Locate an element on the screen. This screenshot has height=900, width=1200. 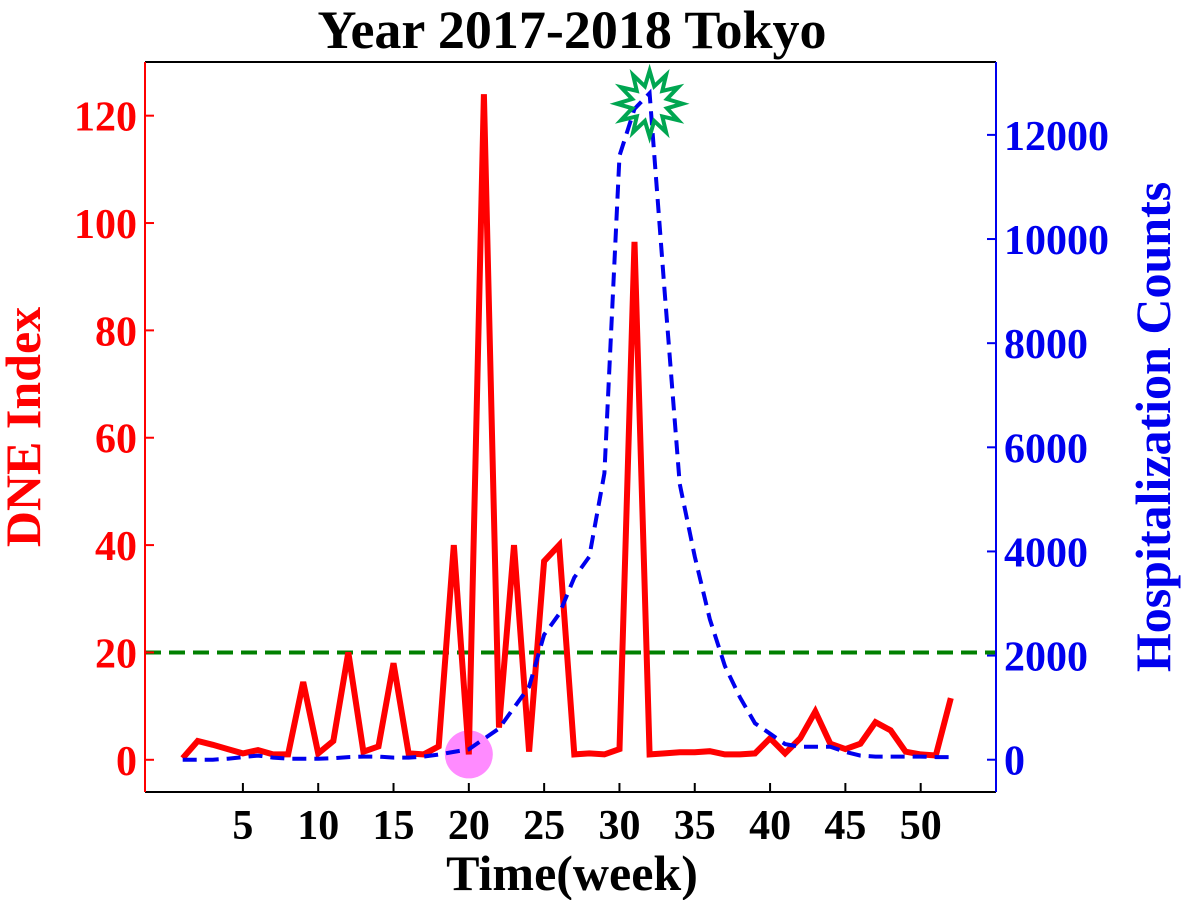
left-y-tick-label: 100 is located at coordinates (105, 225).